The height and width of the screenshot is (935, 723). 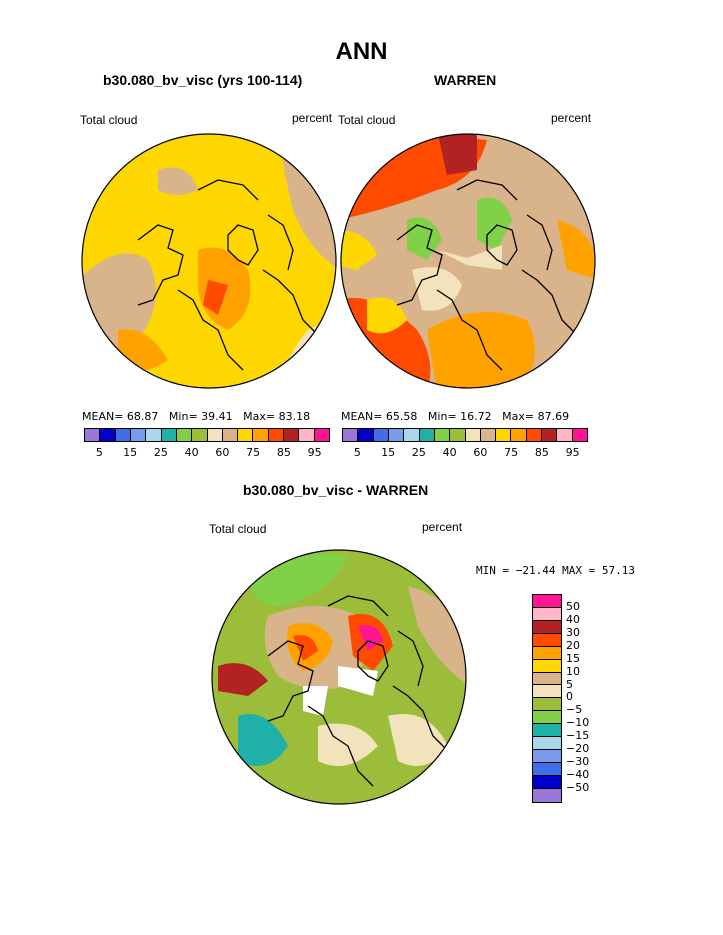 What do you see at coordinates (511, 452) in the screenshot?
I see `colorbar-tick-label: 75` at bounding box center [511, 452].